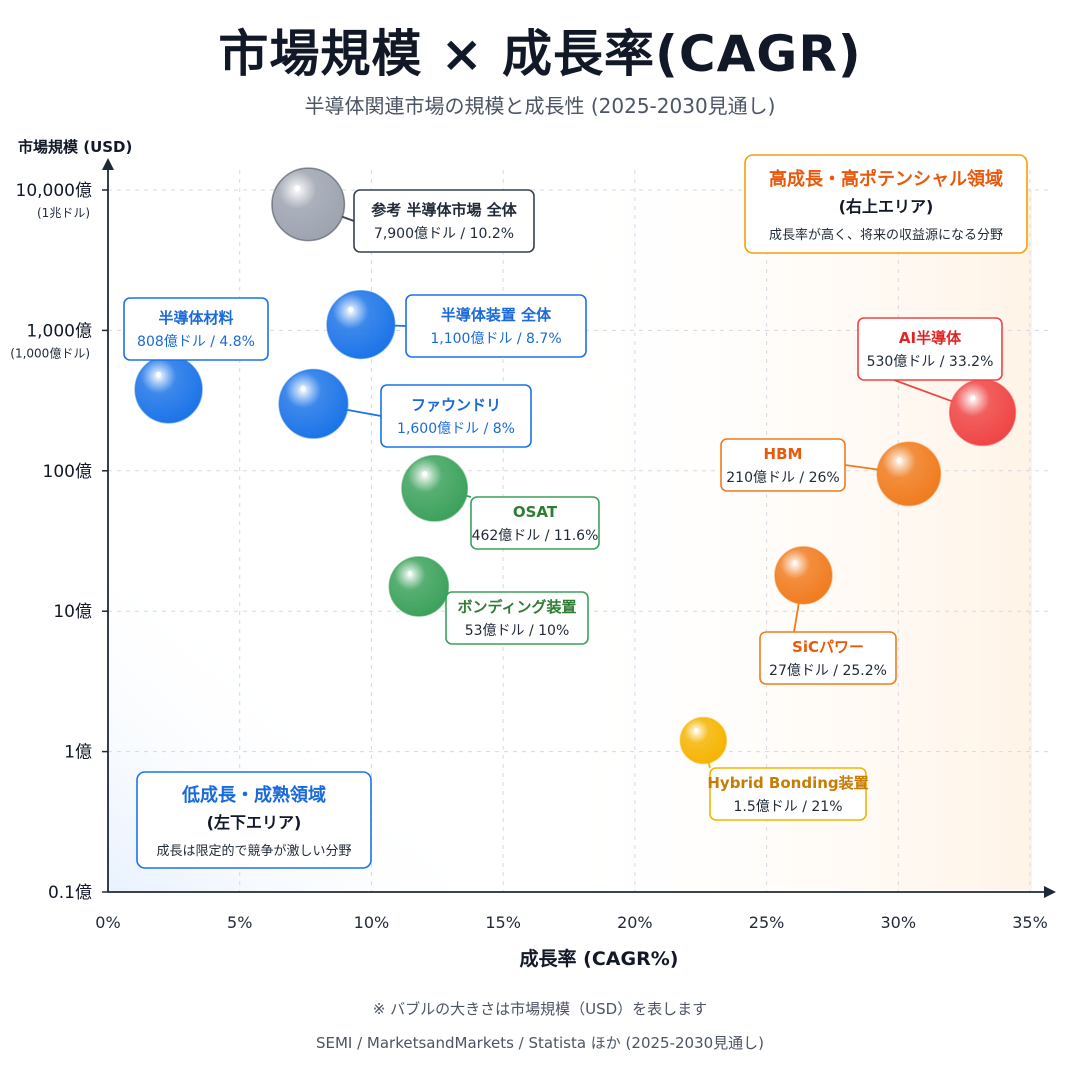 This screenshot has width=1080, height=1080. Describe the element at coordinates (50, 353) in the screenshot. I see `y-tick-sublabel: (1,000億ドル)` at that location.